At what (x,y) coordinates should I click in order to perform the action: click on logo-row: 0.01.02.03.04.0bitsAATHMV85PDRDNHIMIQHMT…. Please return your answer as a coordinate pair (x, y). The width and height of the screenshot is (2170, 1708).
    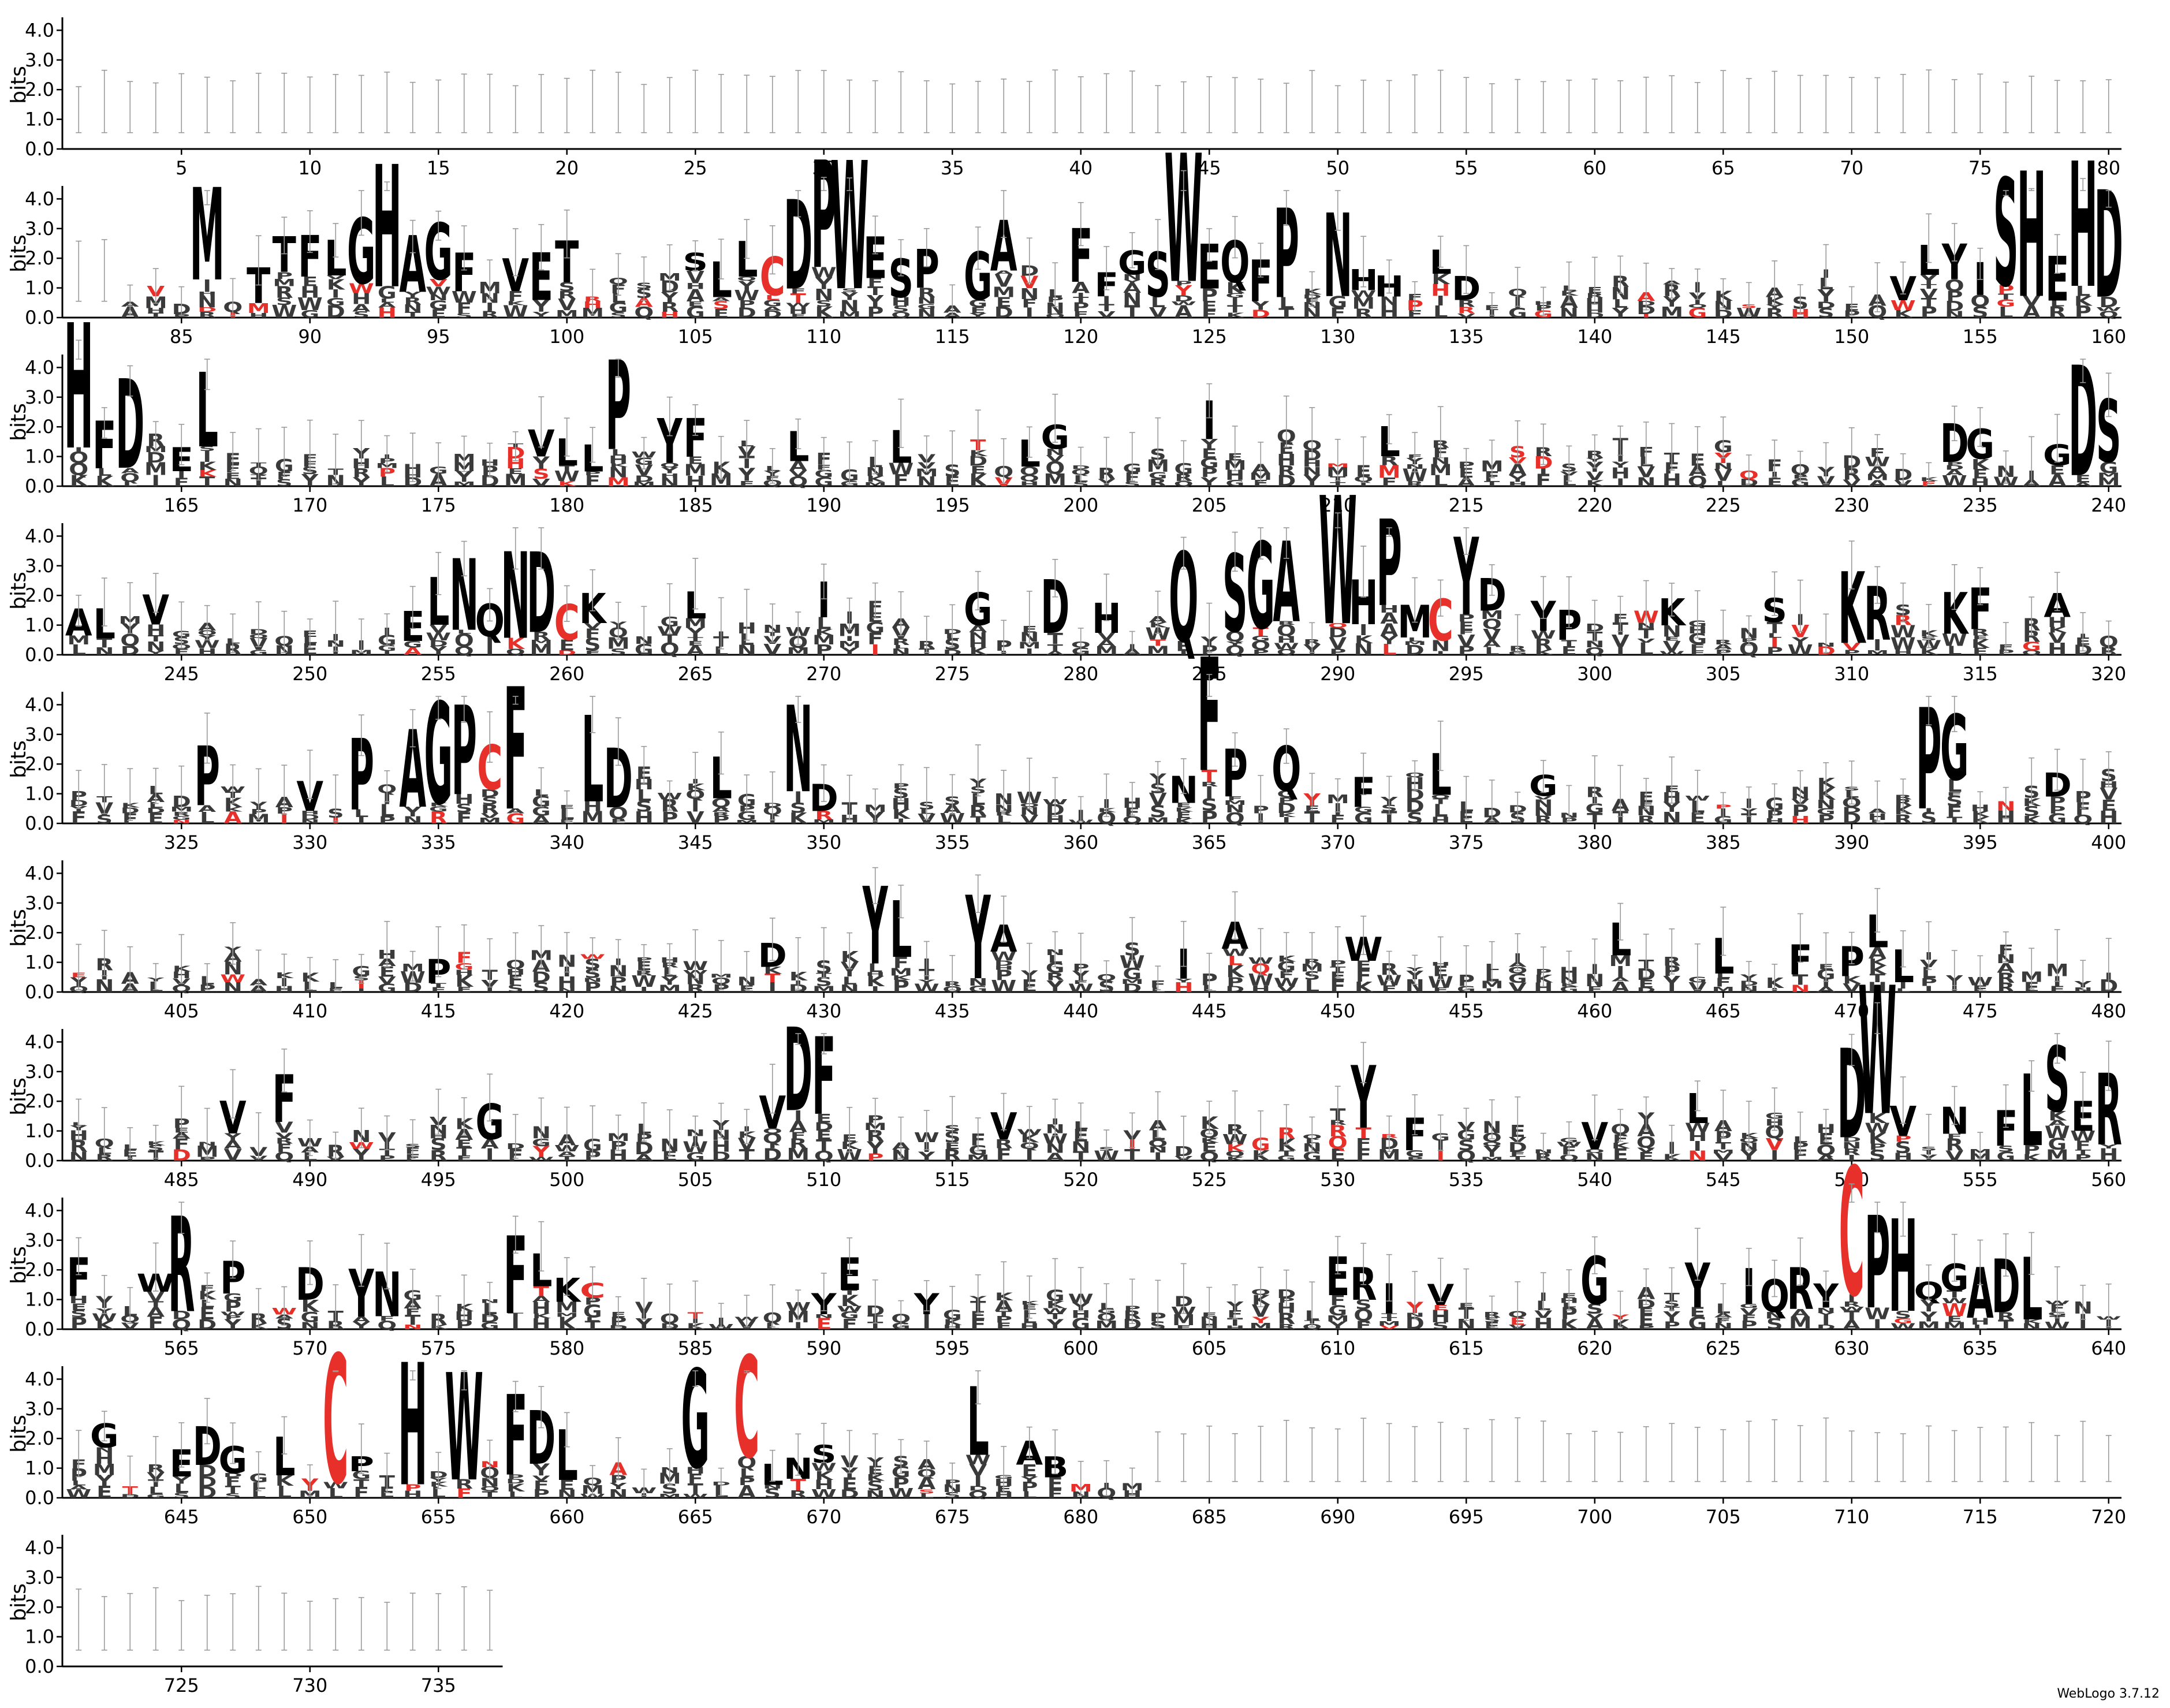
    Looking at the image, I should click on (1066, 233).